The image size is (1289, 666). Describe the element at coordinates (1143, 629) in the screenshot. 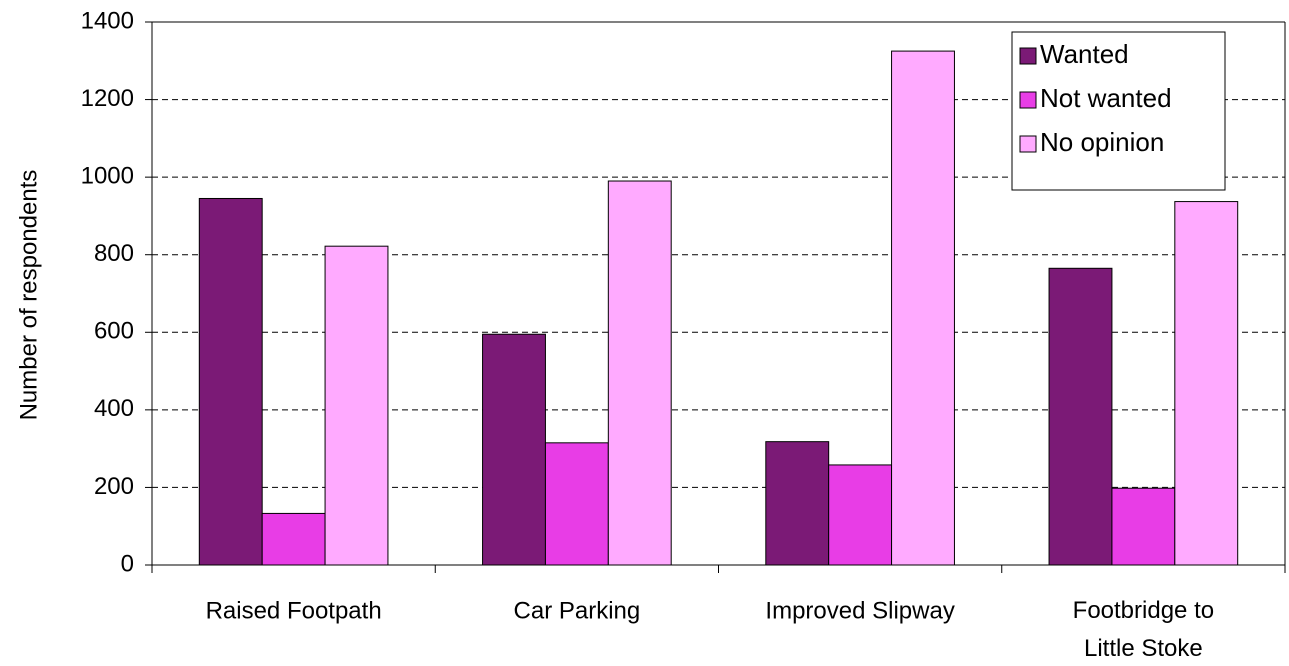

I see `x-tick-label: Footbridge to Little Stoke` at that location.